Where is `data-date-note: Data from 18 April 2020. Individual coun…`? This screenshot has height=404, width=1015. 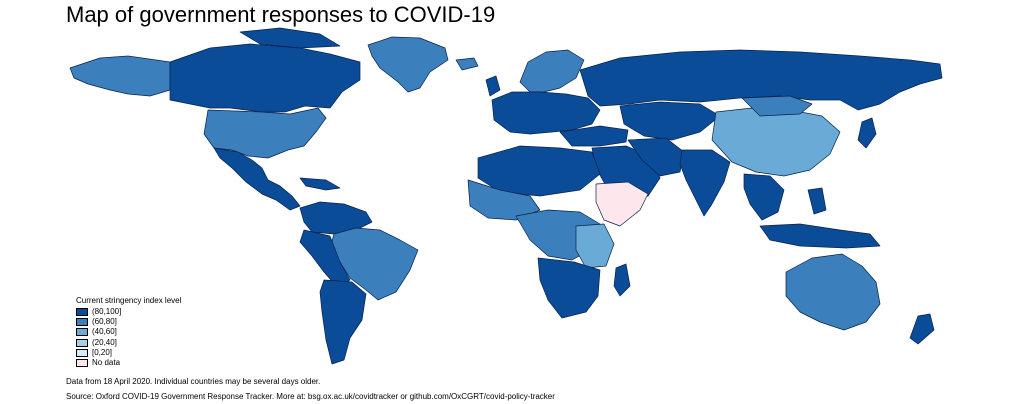
data-date-note: Data from 18 April 2020. Individual coun… is located at coordinates (193, 381).